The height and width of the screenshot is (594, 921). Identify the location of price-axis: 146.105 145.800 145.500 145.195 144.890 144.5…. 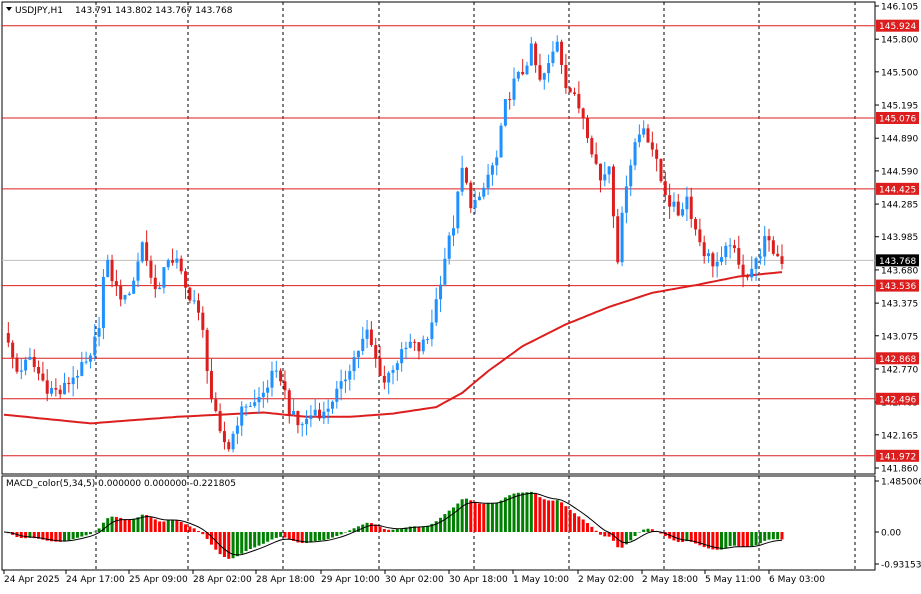
(897, 239).